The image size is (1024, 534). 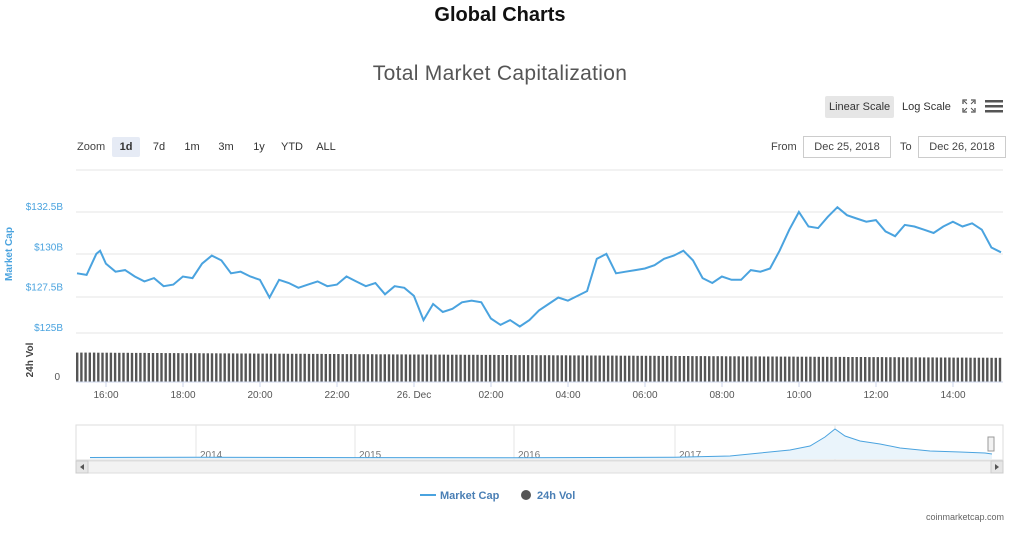 What do you see at coordinates (48, 247) in the screenshot?
I see `y-tick-label: $130B` at bounding box center [48, 247].